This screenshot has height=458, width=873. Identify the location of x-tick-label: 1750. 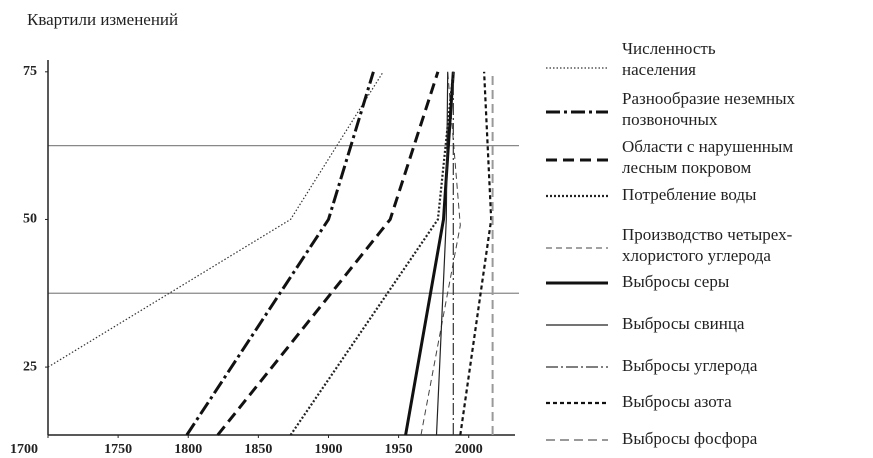
(118, 449).